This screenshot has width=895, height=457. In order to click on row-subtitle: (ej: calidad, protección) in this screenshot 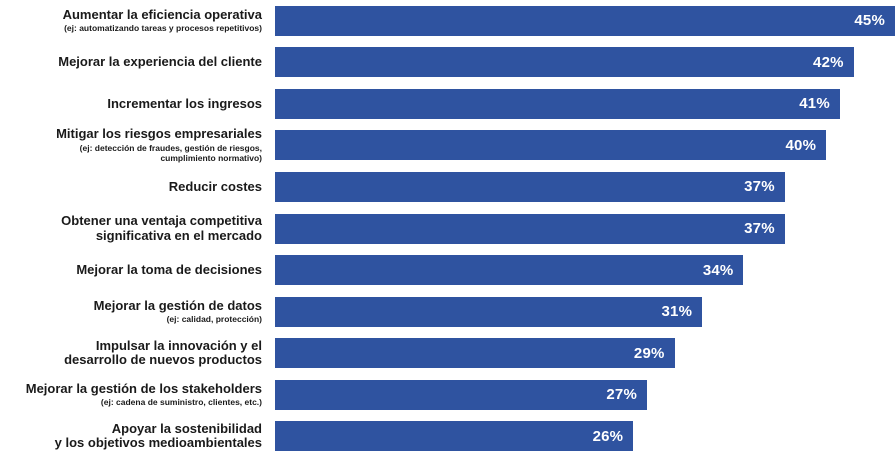, I will do `click(214, 319)`.